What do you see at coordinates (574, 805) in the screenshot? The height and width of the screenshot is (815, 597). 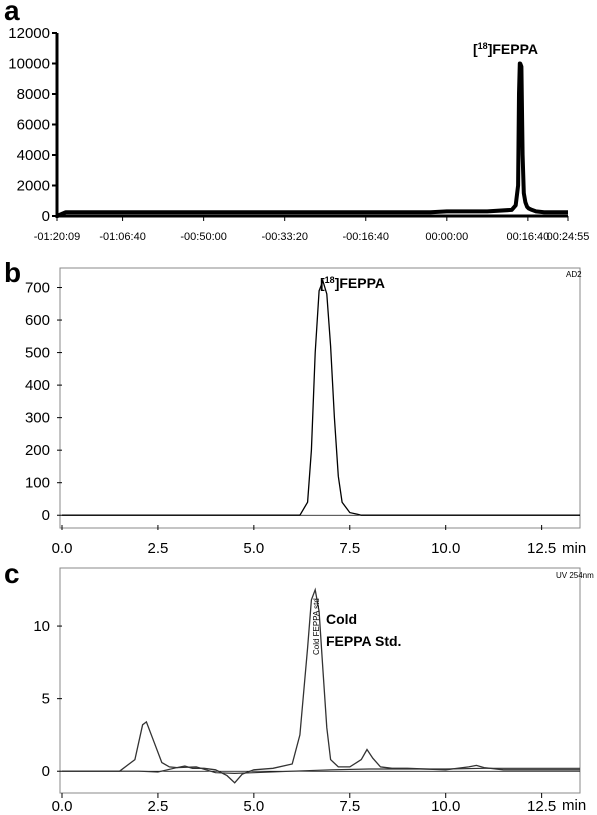 I see `c-x-unit: min` at bounding box center [574, 805].